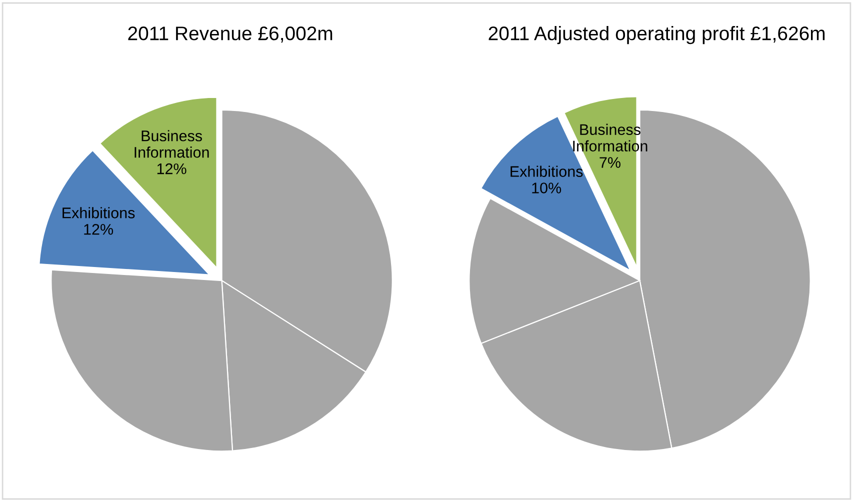 This screenshot has width=853, height=501. What do you see at coordinates (230, 34) in the screenshot?
I see `chart-title: 2011 Revenue £6,002m` at bounding box center [230, 34].